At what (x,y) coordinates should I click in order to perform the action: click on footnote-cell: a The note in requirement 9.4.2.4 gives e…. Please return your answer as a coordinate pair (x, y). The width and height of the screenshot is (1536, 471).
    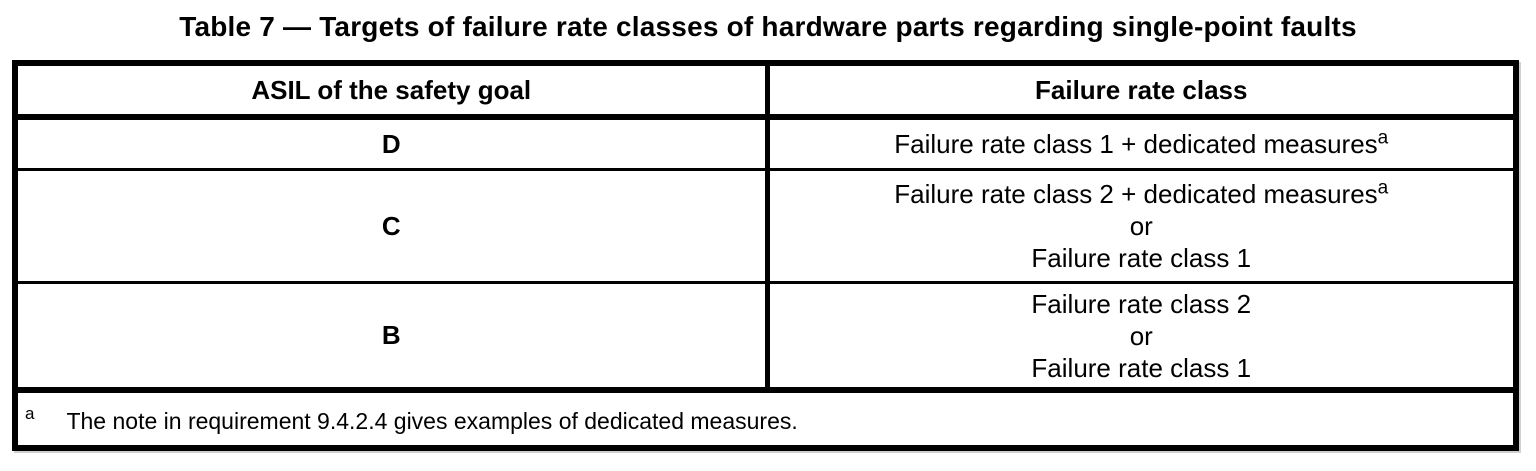
    Looking at the image, I should click on (765, 417).